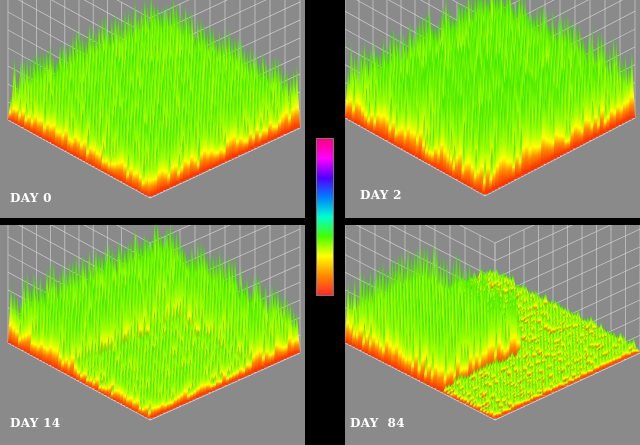 This screenshot has height=445, width=640. What do you see at coordinates (35, 423) in the screenshot?
I see `panel-label-day-14: DAY 14` at bounding box center [35, 423].